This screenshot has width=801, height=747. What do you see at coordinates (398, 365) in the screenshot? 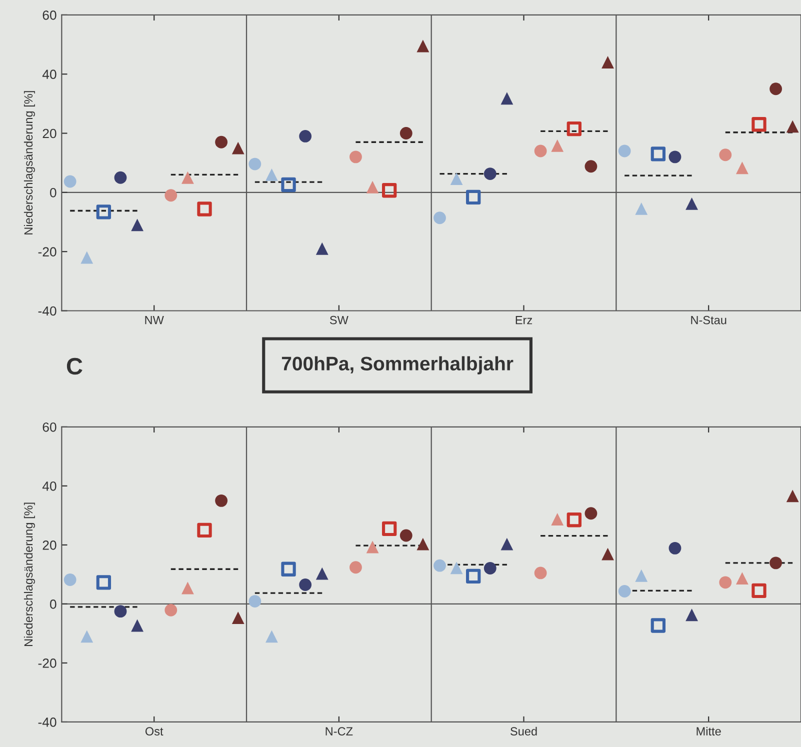
I see `chart-title: 700hPa, Sommerhalbjahr` at bounding box center [398, 365].